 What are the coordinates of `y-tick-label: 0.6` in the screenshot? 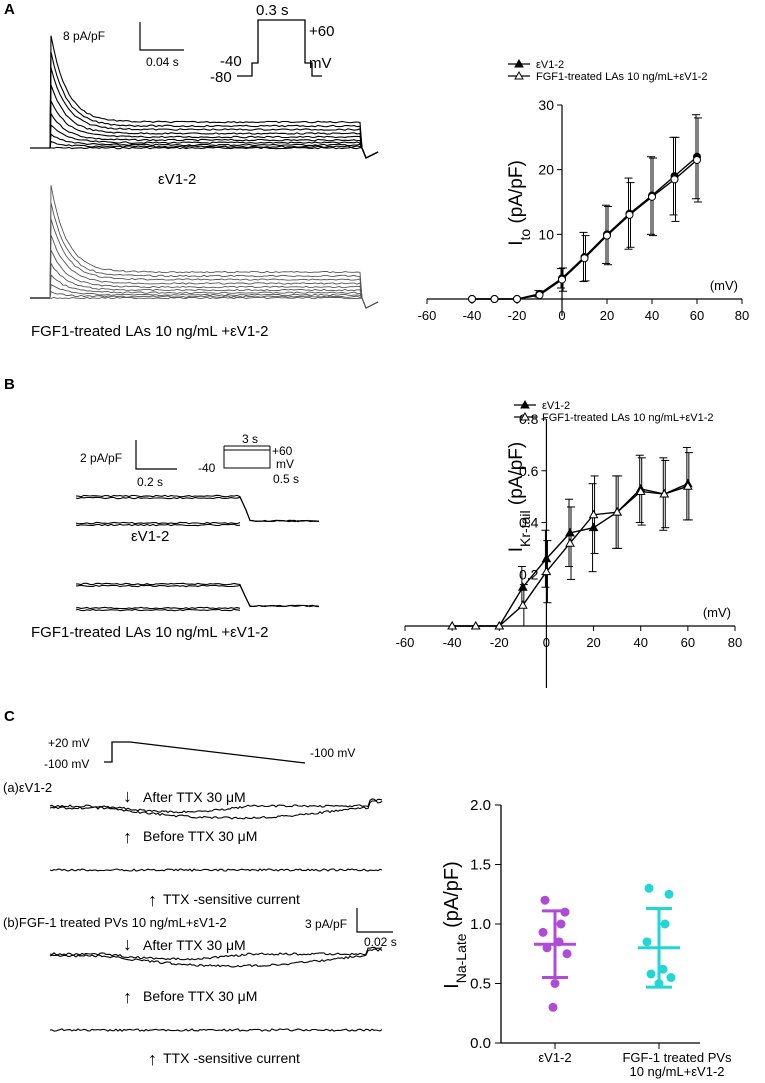 It's located at (529, 471).